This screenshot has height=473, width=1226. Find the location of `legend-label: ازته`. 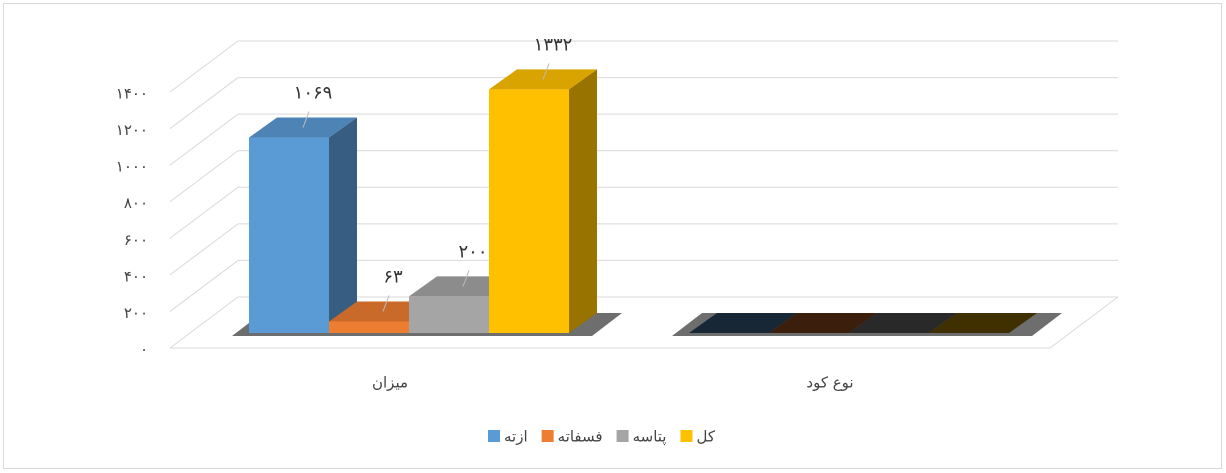

legend-label: ازته is located at coordinates (516, 437).